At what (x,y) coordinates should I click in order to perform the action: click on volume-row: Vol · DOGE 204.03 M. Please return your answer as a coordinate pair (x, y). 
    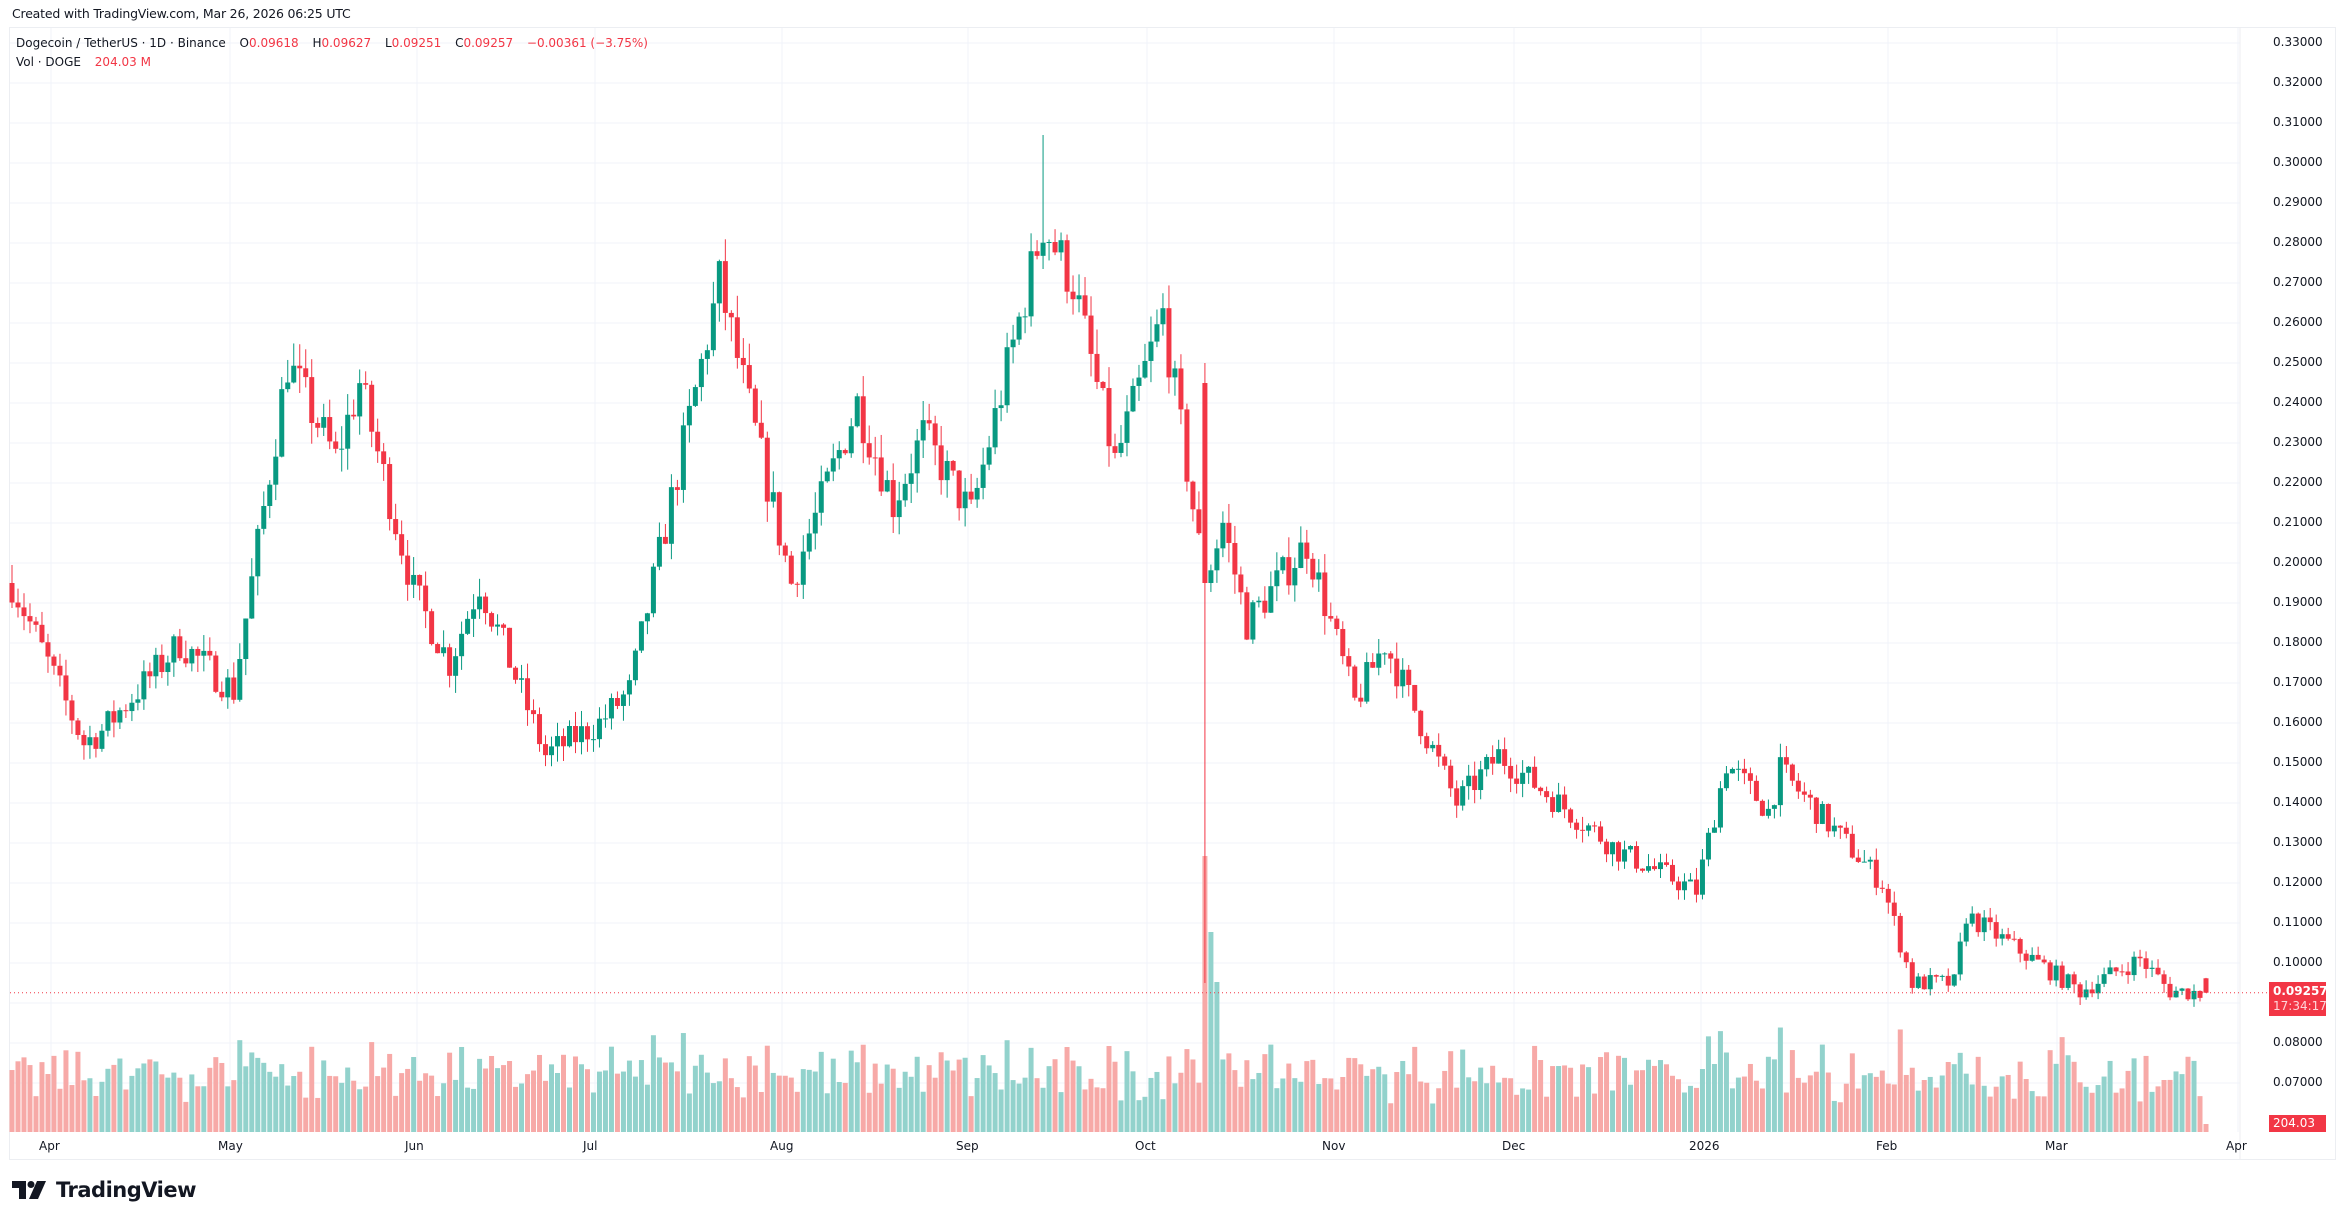
    Looking at the image, I should click on (332, 62).